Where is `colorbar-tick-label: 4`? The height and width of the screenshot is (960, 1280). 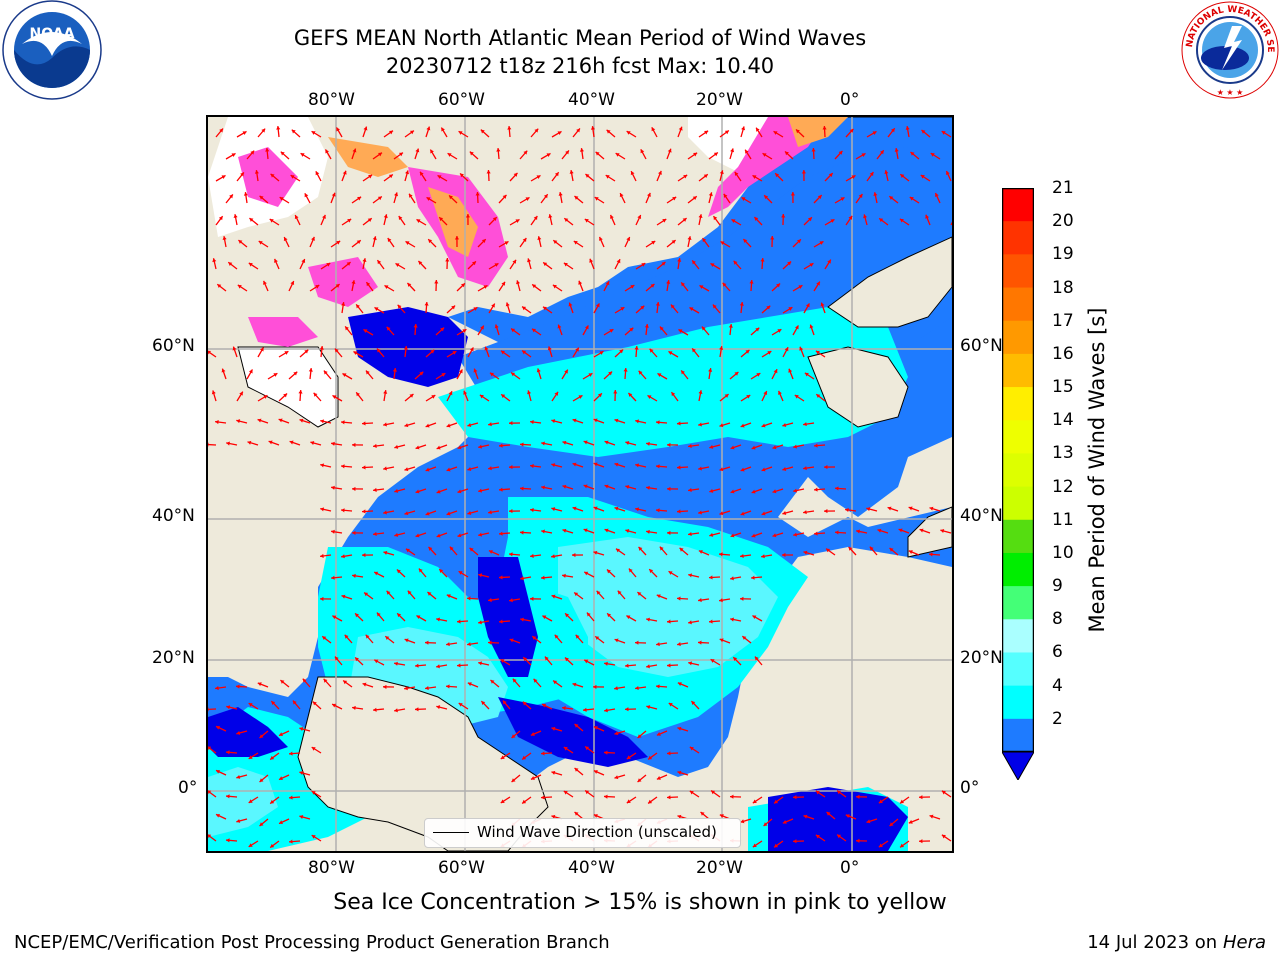 colorbar-tick-label: 4 is located at coordinates (1057, 685).